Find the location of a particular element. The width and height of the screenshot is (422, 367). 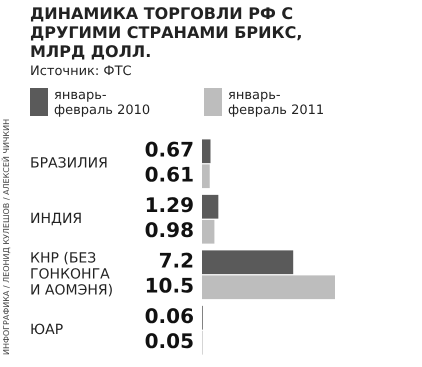

y-tick-label: ИНДИЯ is located at coordinates (56, 218).